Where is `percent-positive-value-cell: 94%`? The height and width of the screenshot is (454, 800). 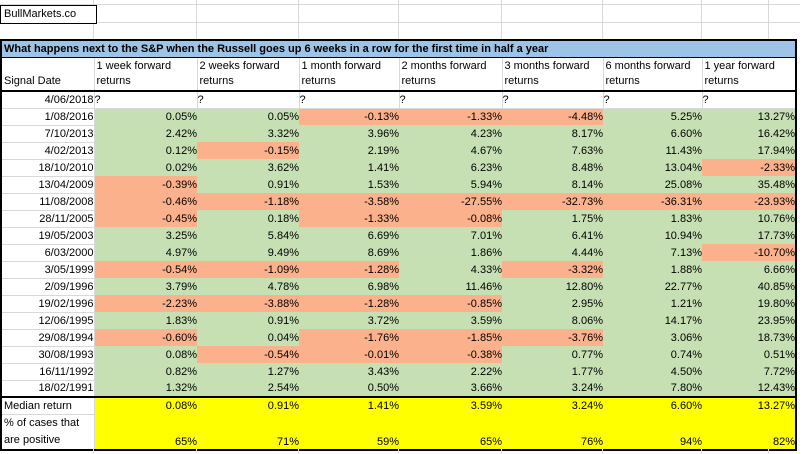 percent-positive-value-cell: 94% is located at coordinates (652, 432).